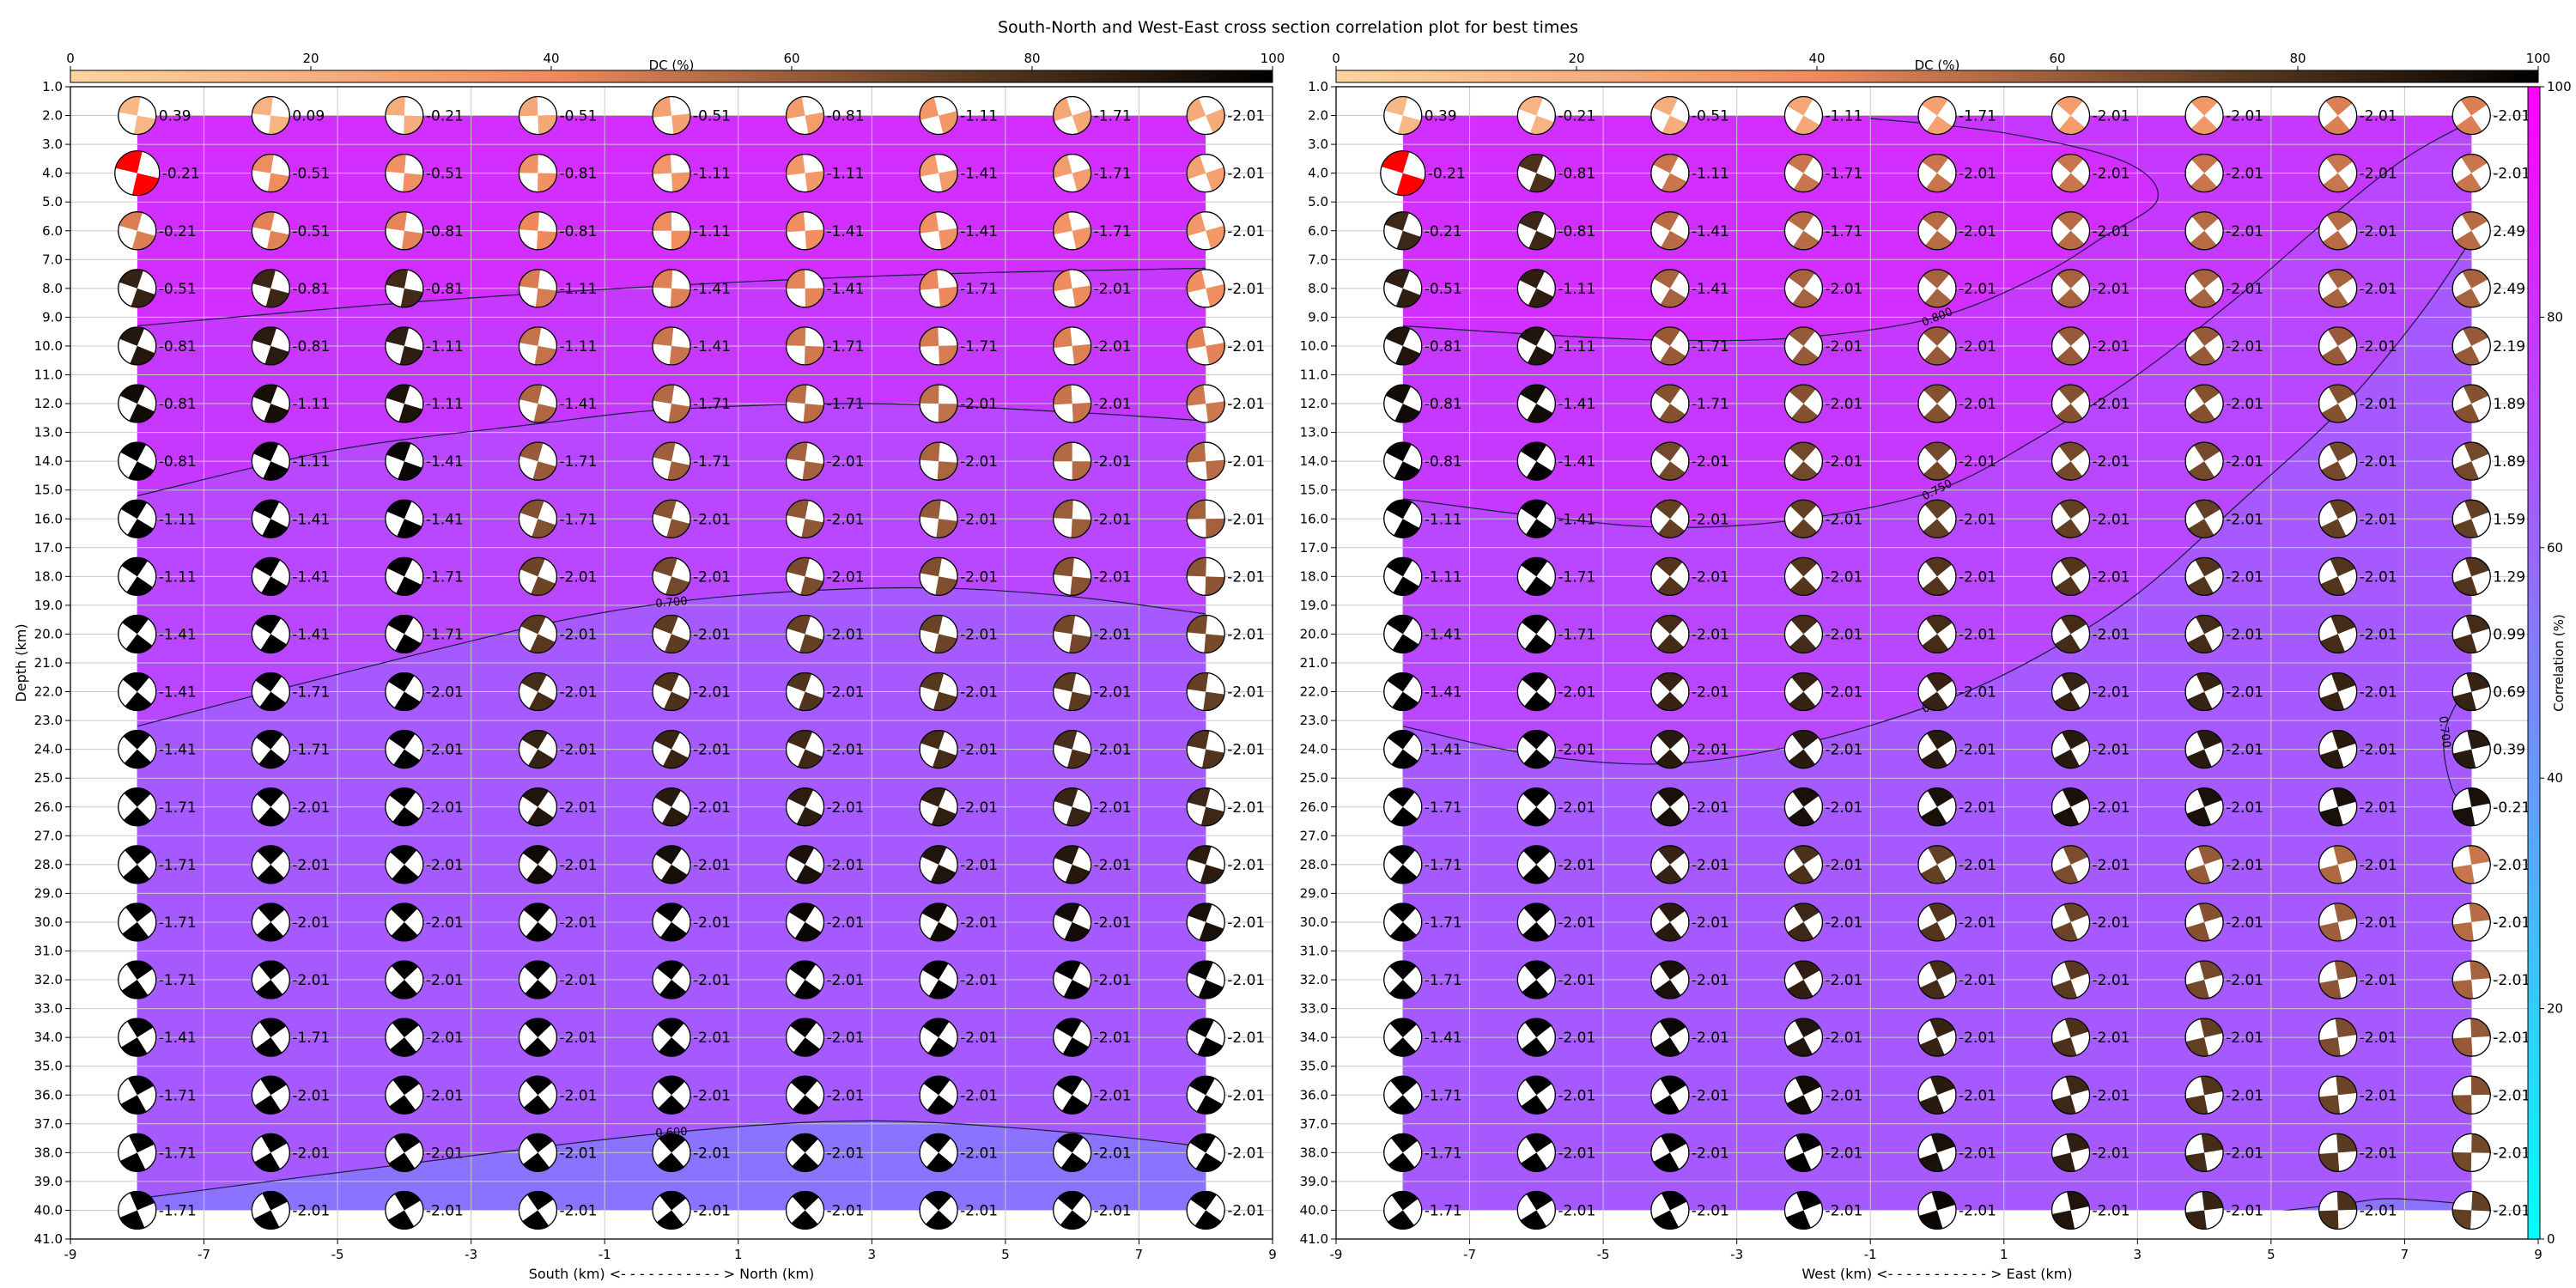 The width and height of the screenshot is (2576, 1288). Describe the element at coordinates (48, 835) in the screenshot. I see `y-tick-label: 27.0` at that location.